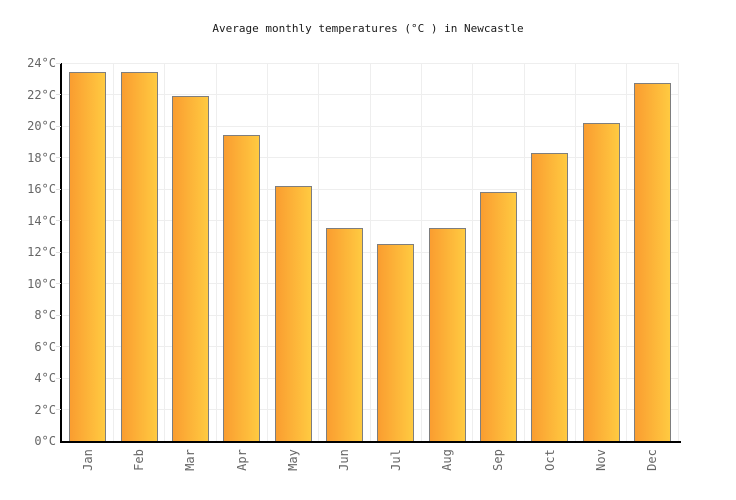 The height and width of the screenshot is (500, 736). Describe the element at coordinates (344, 460) in the screenshot. I see `x-axis-label-jun: Jun` at that location.